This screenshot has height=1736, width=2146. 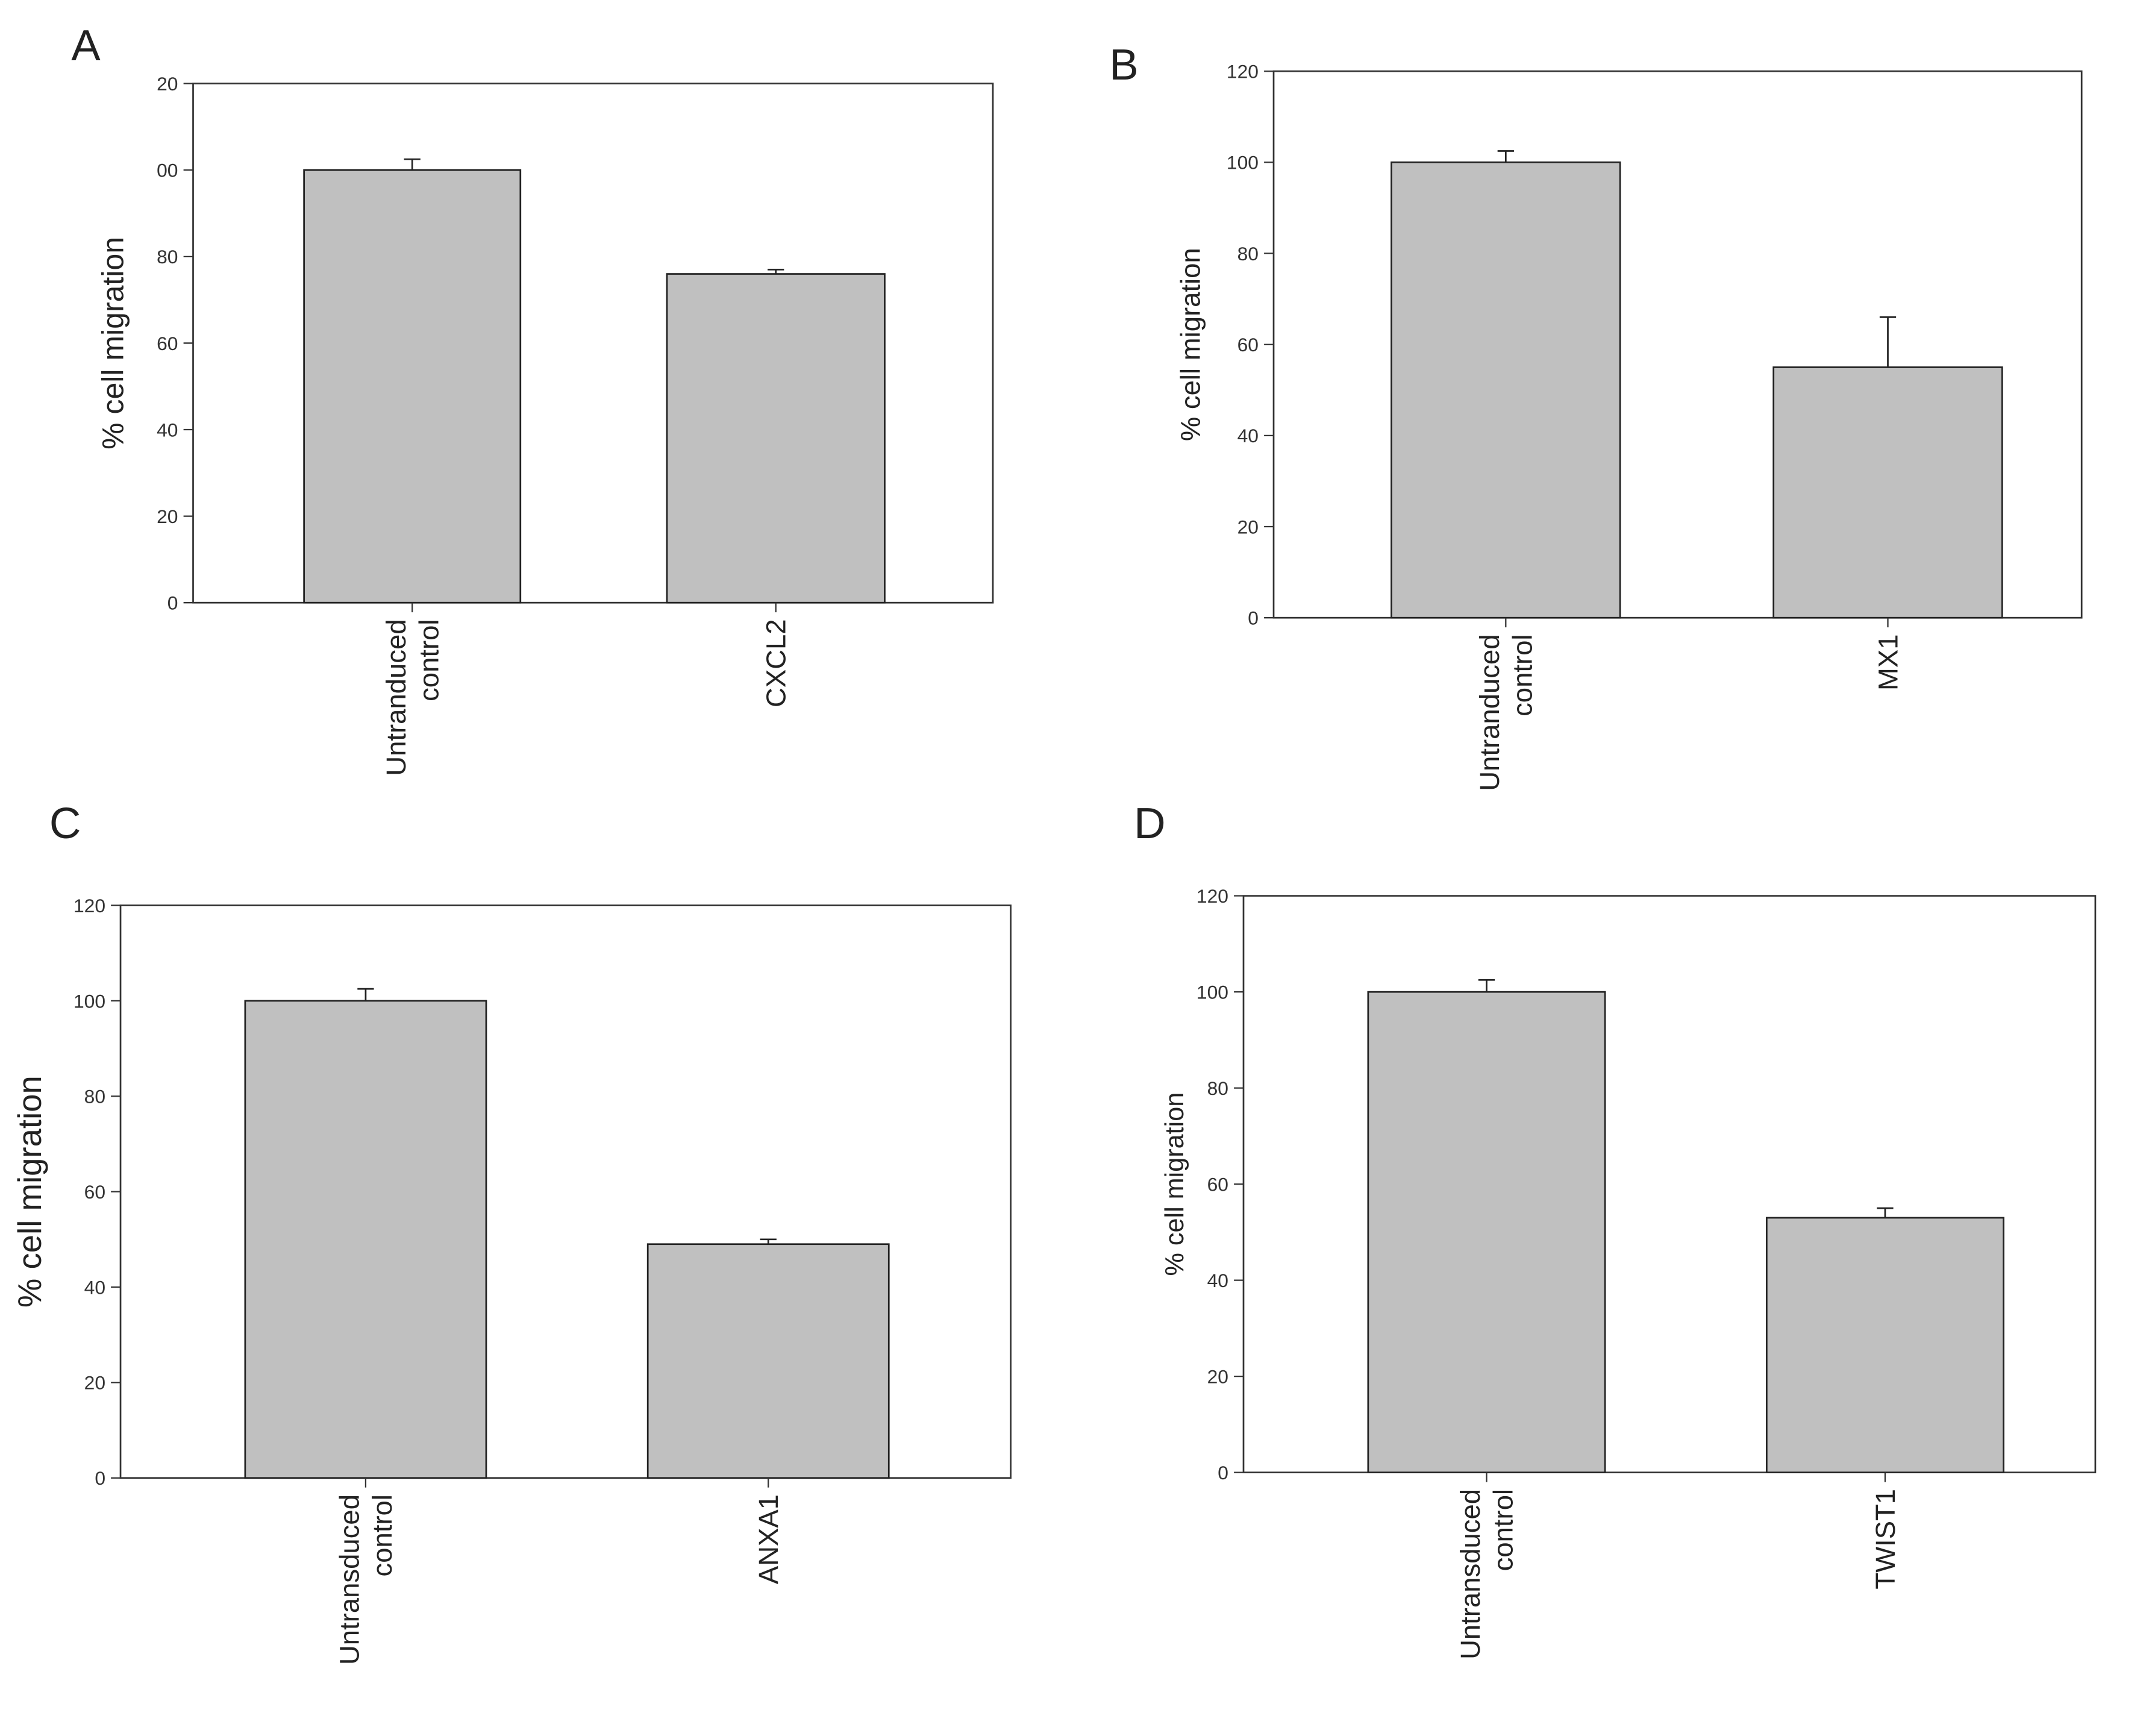 I want to click on panel-letter: C, so click(x=65, y=823).